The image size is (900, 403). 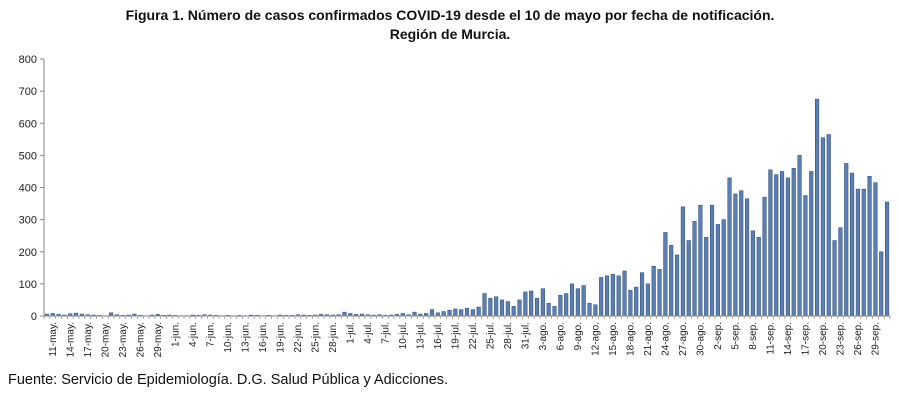 What do you see at coordinates (805, 338) in the screenshot?
I see `x-tick-label: 17-sep.` at bounding box center [805, 338].